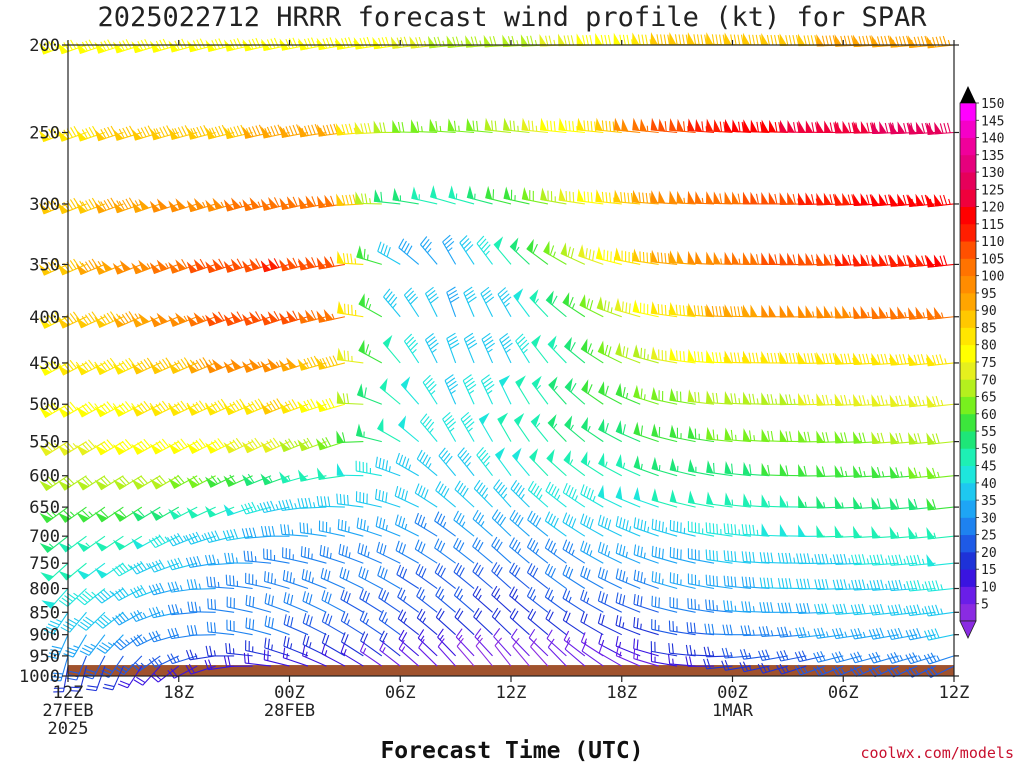 The image size is (1024, 768). Describe the element at coordinates (989, 467) in the screenshot. I see `colorbar-label: 45` at that location.